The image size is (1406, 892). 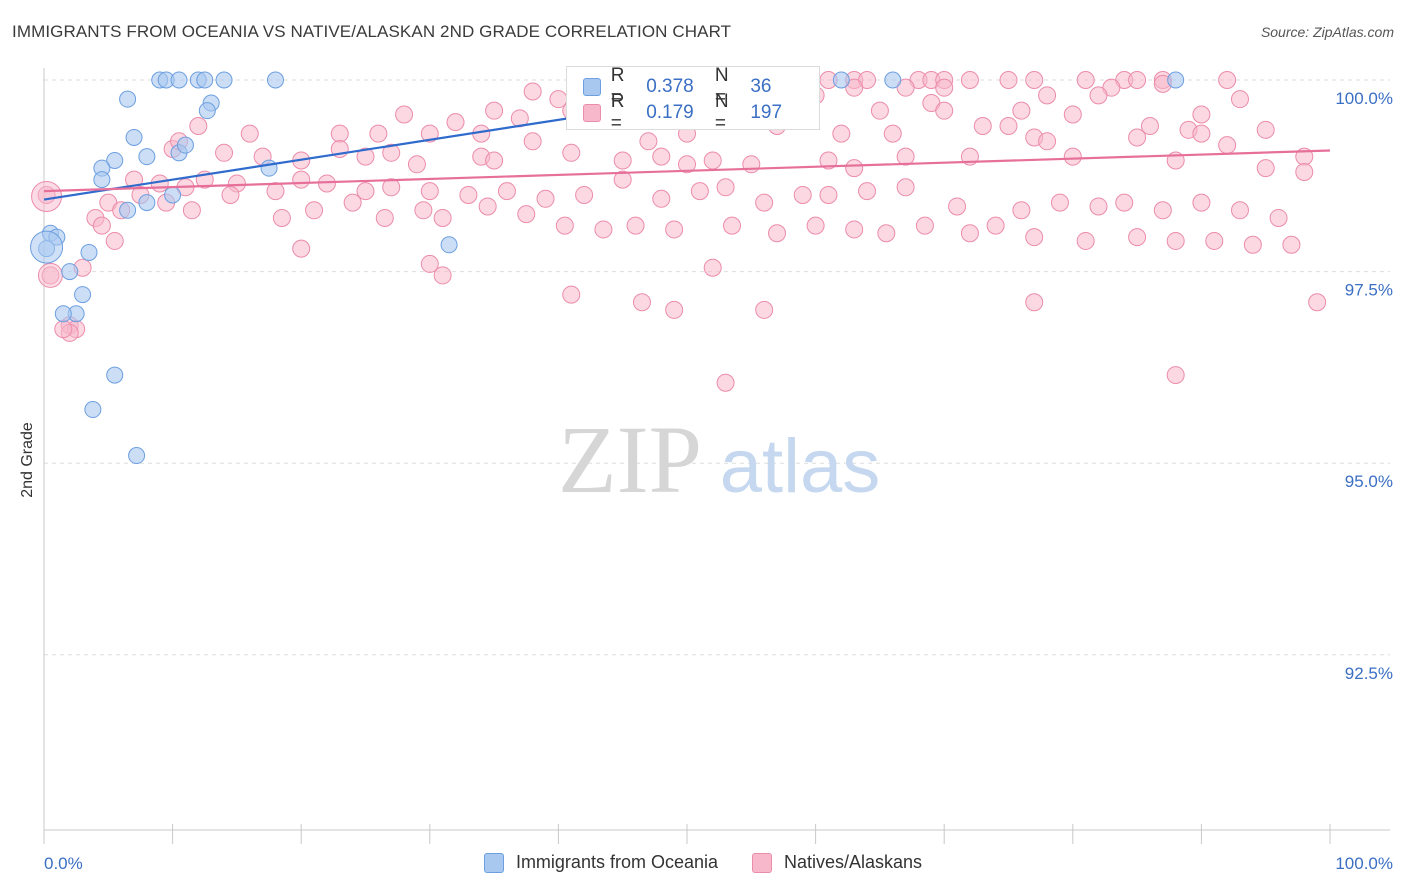 I want to click on y-tick-label: 95.0%, so click(x=1369, y=481).